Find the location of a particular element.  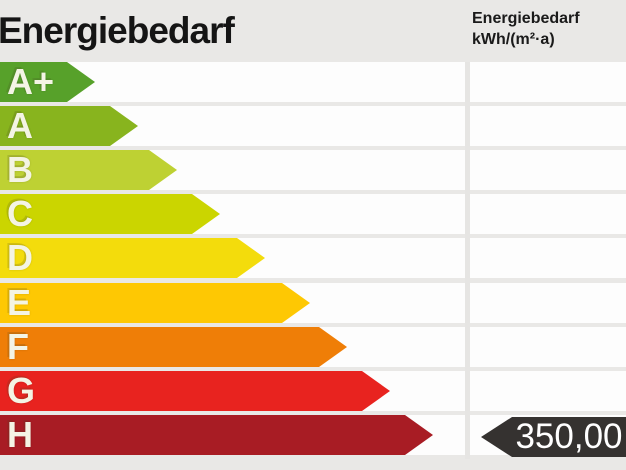

page-title: Energiebedarf is located at coordinates (117, 30).